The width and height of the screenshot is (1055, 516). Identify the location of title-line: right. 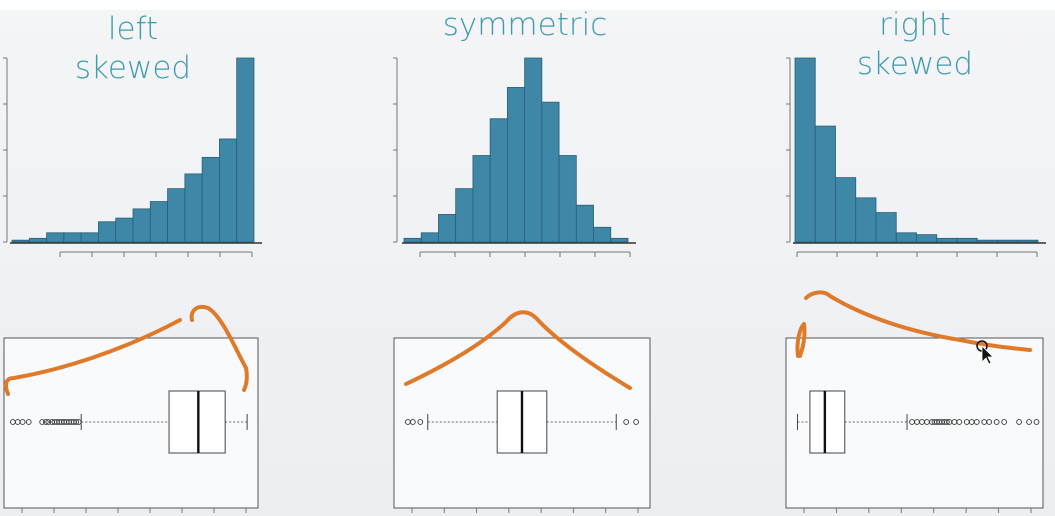
(915, 25).